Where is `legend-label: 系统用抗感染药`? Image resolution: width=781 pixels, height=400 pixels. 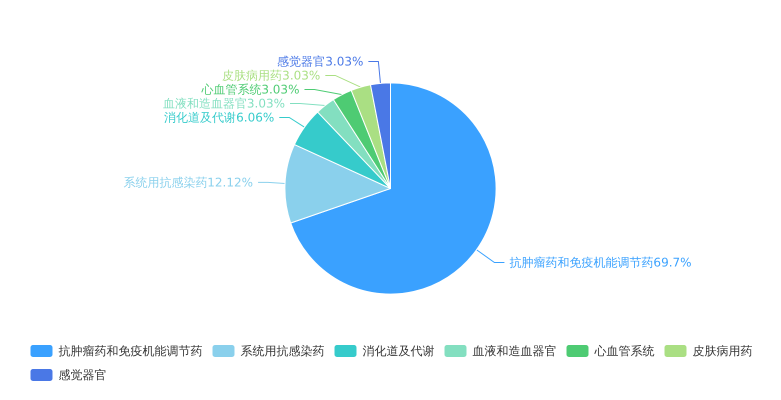 legend-label: 系统用抗感染药 is located at coordinates (282, 351).